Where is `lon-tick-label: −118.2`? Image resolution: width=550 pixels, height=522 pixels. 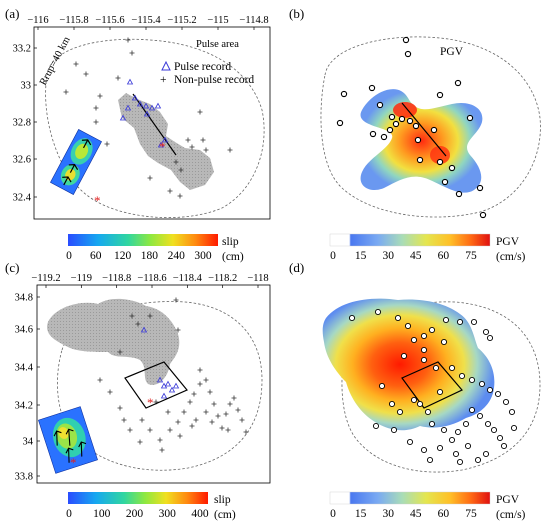
lon-tick-label: −118.2 is located at coordinates (222, 278).